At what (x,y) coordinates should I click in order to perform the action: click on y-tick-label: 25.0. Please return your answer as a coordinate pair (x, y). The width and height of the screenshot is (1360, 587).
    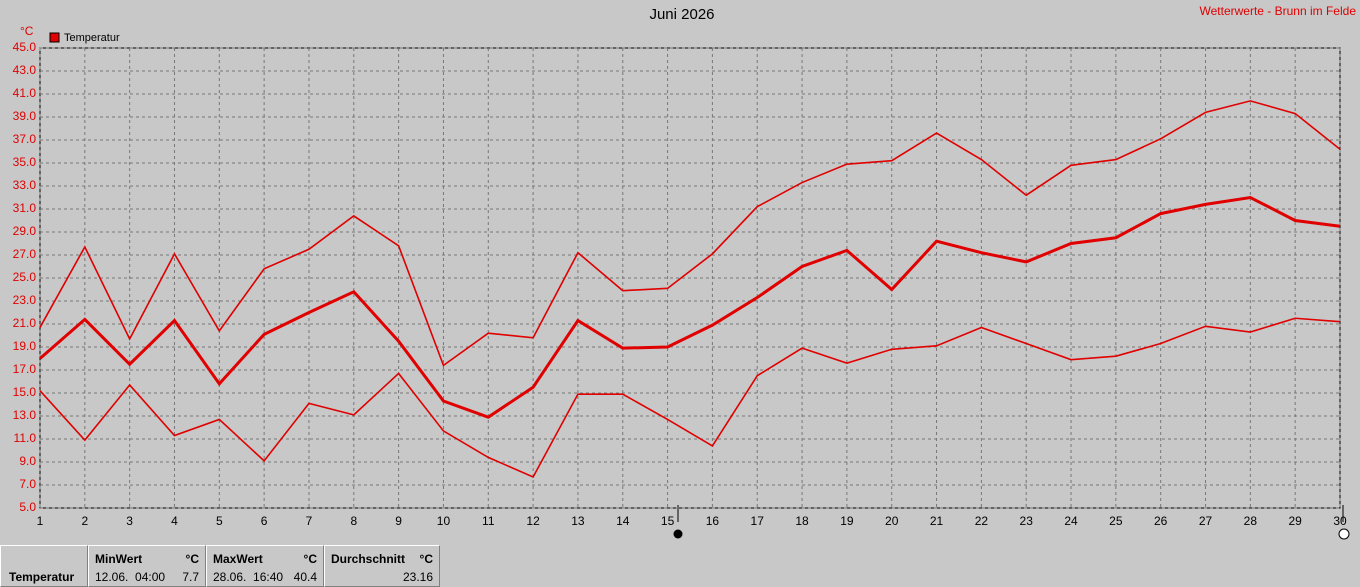
    Looking at the image, I should click on (25, 277).